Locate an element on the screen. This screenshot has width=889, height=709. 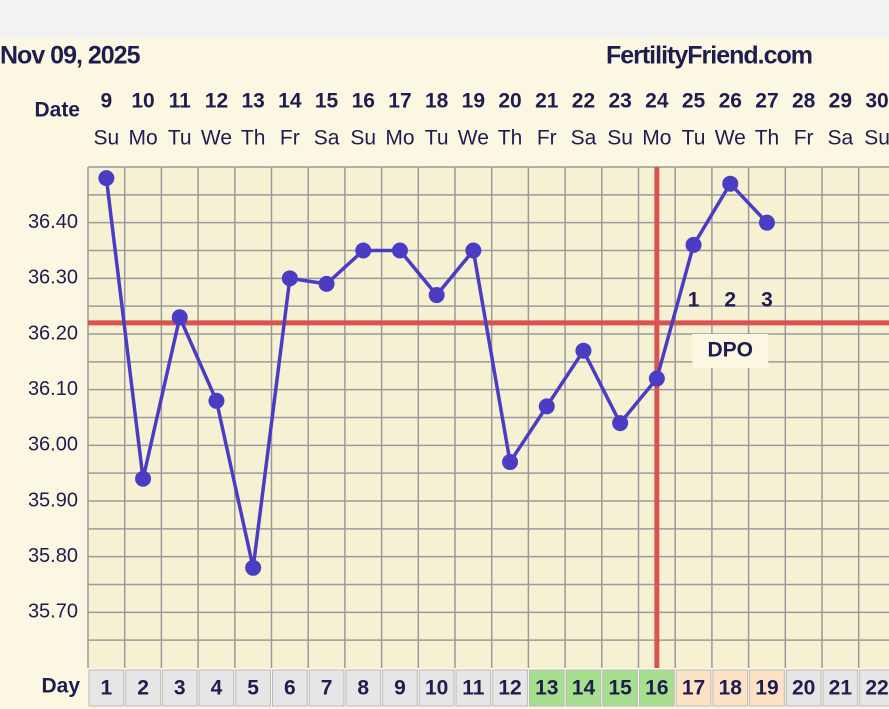
date-label: 30 is located at coordinates (876, 101).